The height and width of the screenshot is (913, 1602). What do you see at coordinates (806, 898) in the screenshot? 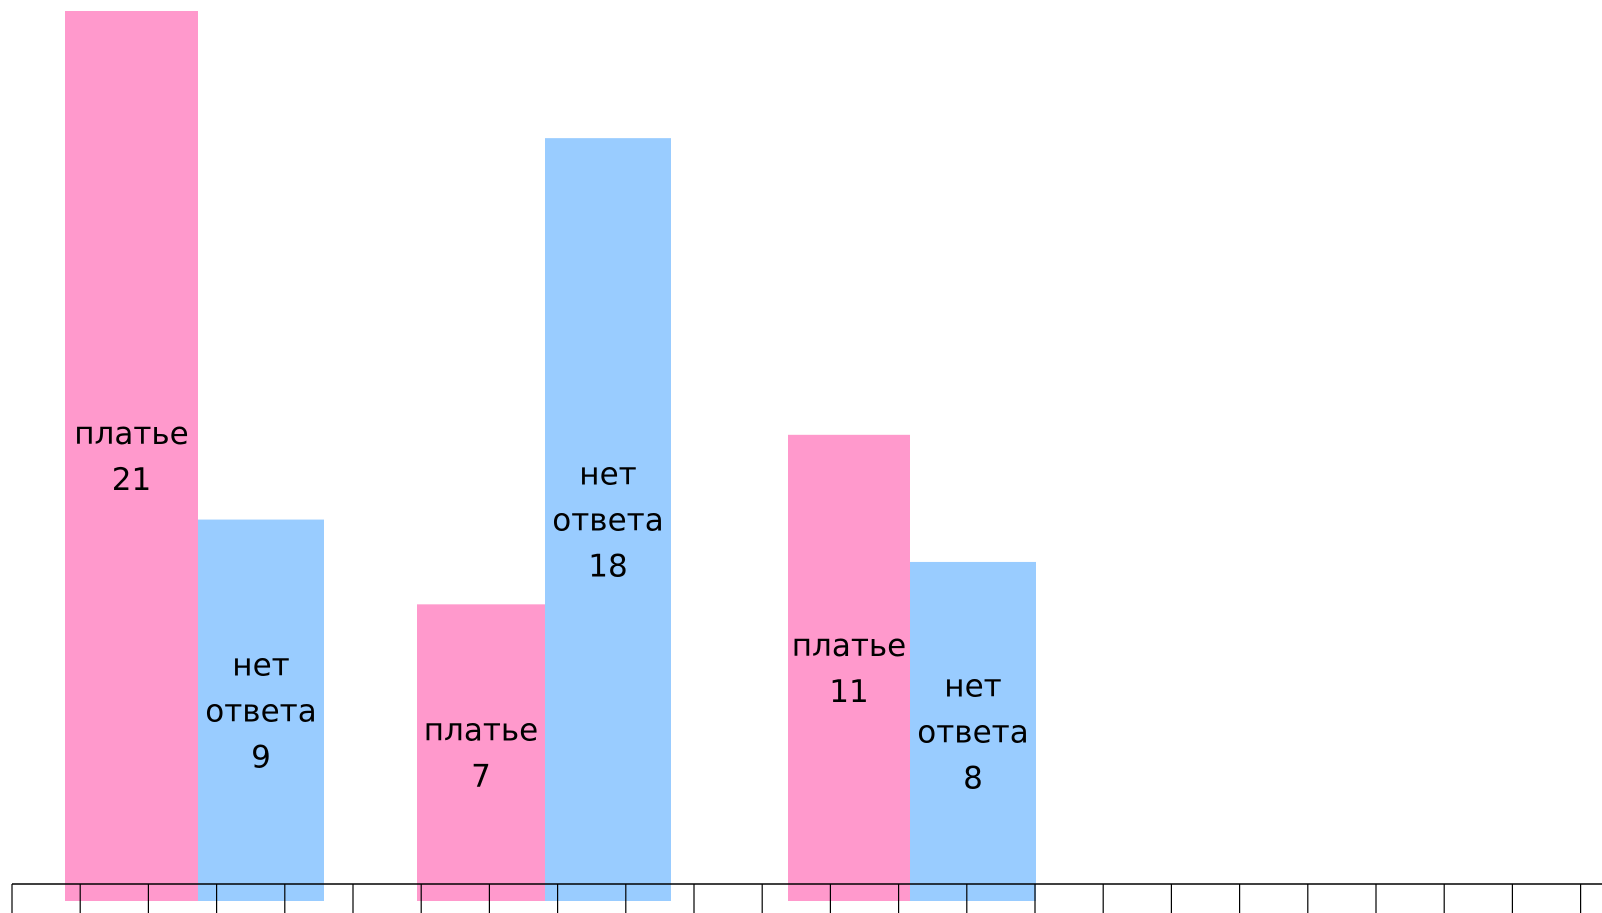
I see `x-axis` at bounding box center [806, 898].